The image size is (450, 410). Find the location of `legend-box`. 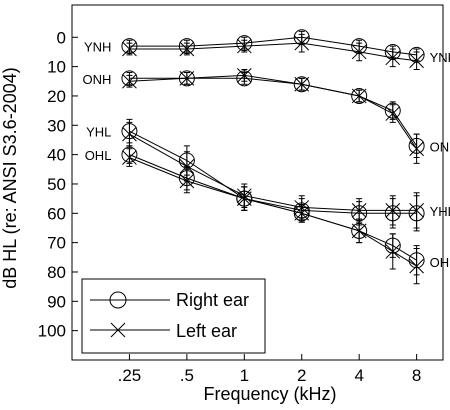

legend-box is located at coordinates (173, 316).